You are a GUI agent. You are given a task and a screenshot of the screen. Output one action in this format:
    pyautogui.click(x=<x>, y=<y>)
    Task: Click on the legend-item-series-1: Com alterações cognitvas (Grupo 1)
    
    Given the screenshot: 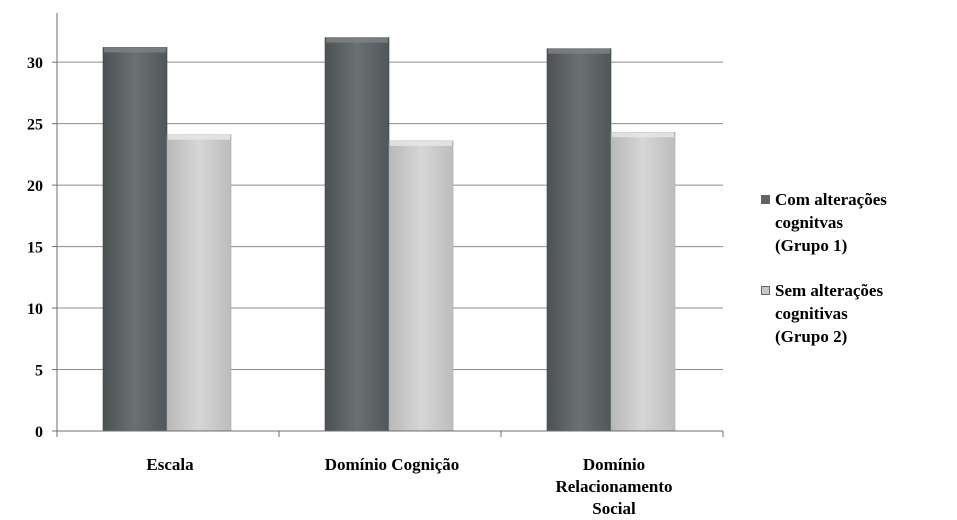 What is the action you would take?
    pyautogui.click(x=859, y=222)
    